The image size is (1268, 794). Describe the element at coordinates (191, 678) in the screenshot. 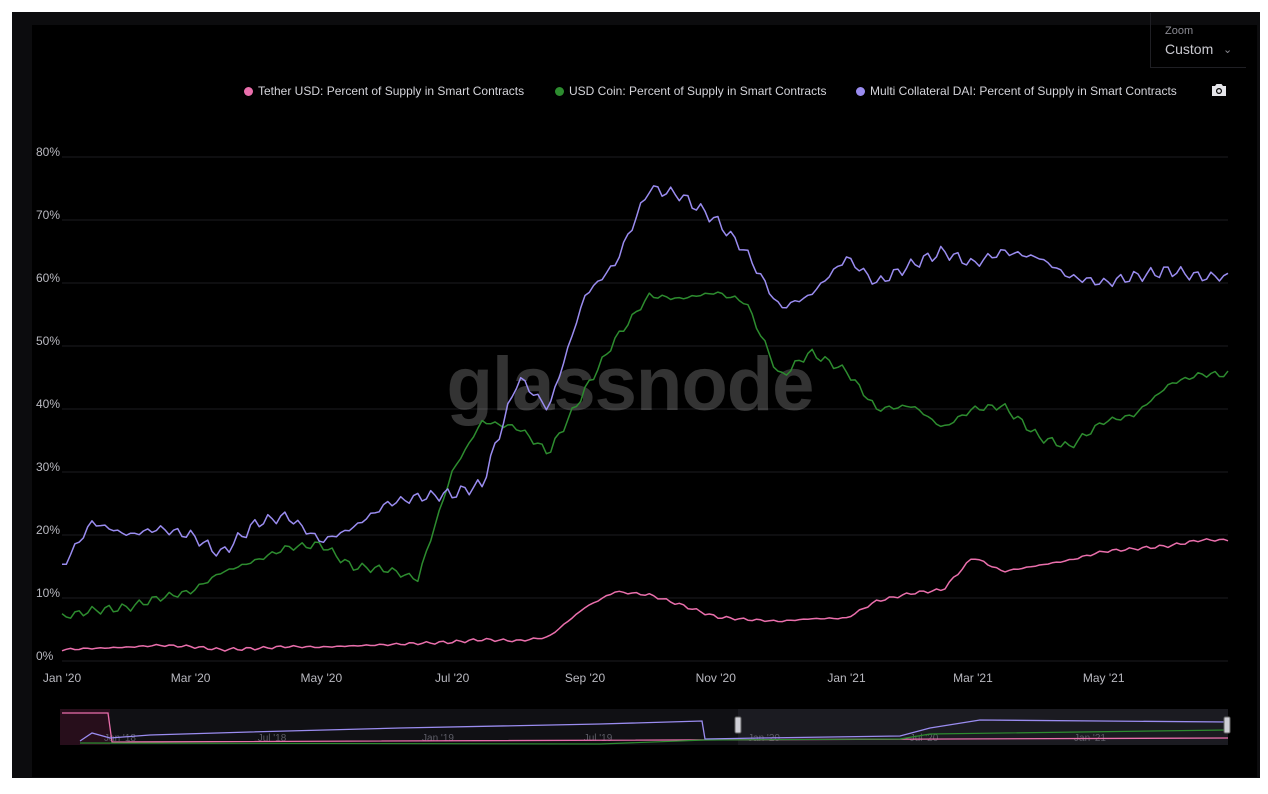

I see `x-tick-label: Mar '20` at that location.